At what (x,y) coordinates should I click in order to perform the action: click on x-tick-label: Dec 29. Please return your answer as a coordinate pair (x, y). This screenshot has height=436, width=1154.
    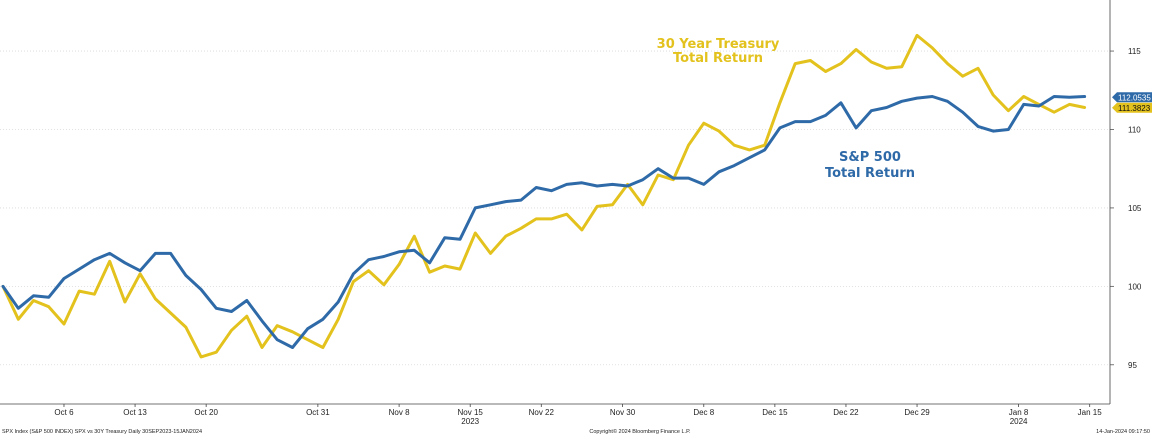
    Looking at the image, I should click on (917, 412).